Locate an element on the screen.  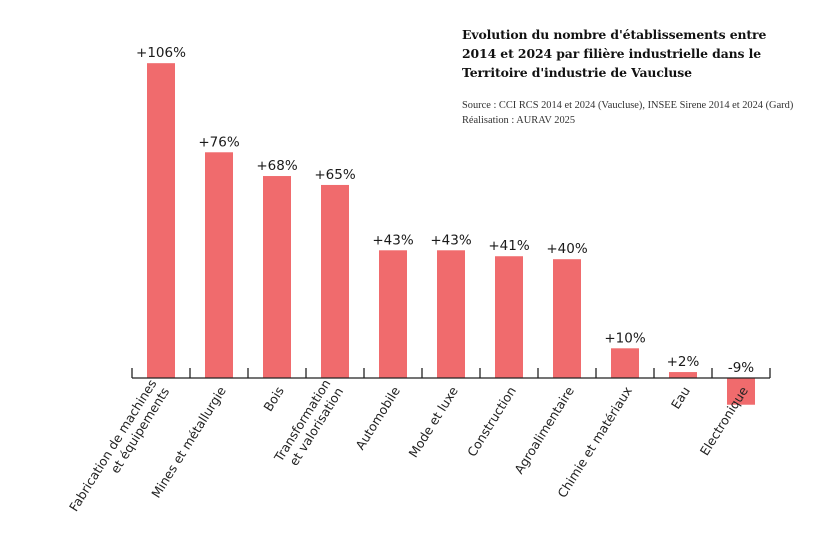
tick-label: Eau is located at coordinates (680, 398).